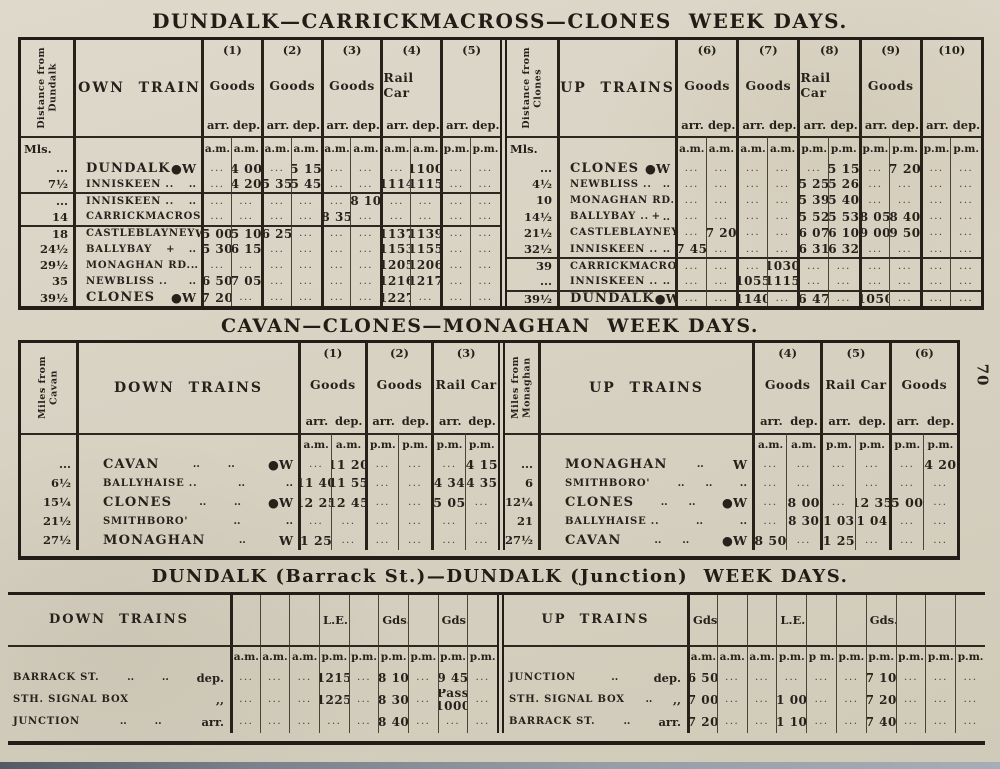 This screenshot has width=1000, height=769. I want to click on train-column-header: (2) Goods arr. dep., so click(290, 88).